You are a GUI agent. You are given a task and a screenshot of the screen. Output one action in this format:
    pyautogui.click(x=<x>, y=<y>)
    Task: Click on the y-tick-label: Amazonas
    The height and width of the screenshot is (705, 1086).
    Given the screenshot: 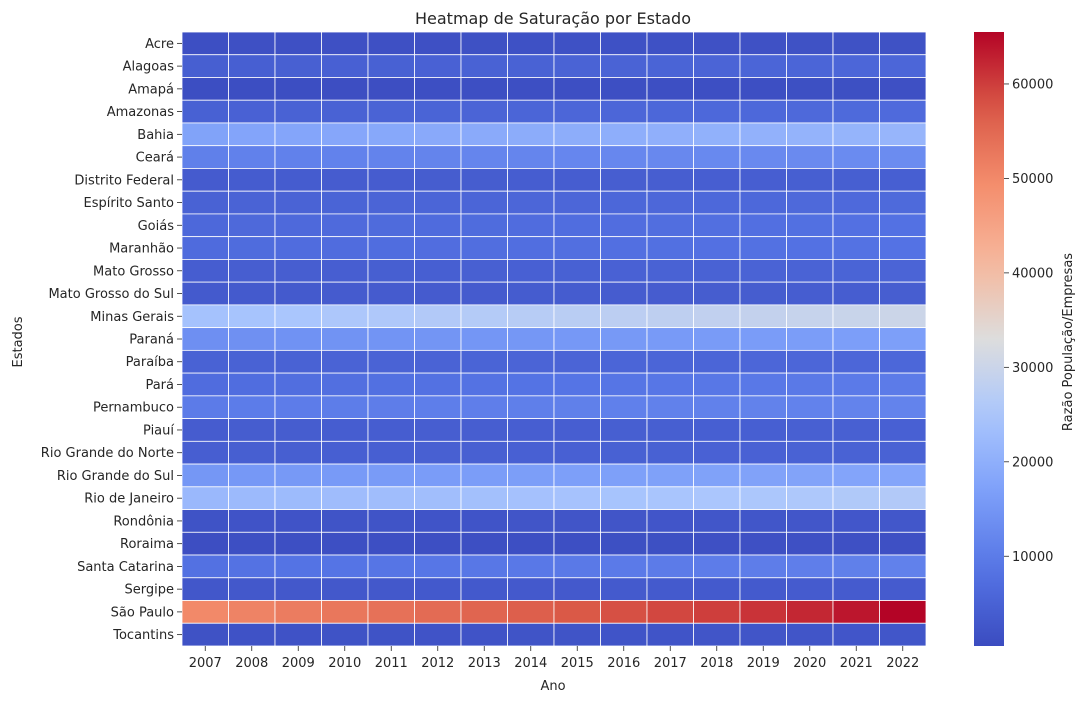 What is the action you would take?
    pyautogui.click(x=141, y=112)
    